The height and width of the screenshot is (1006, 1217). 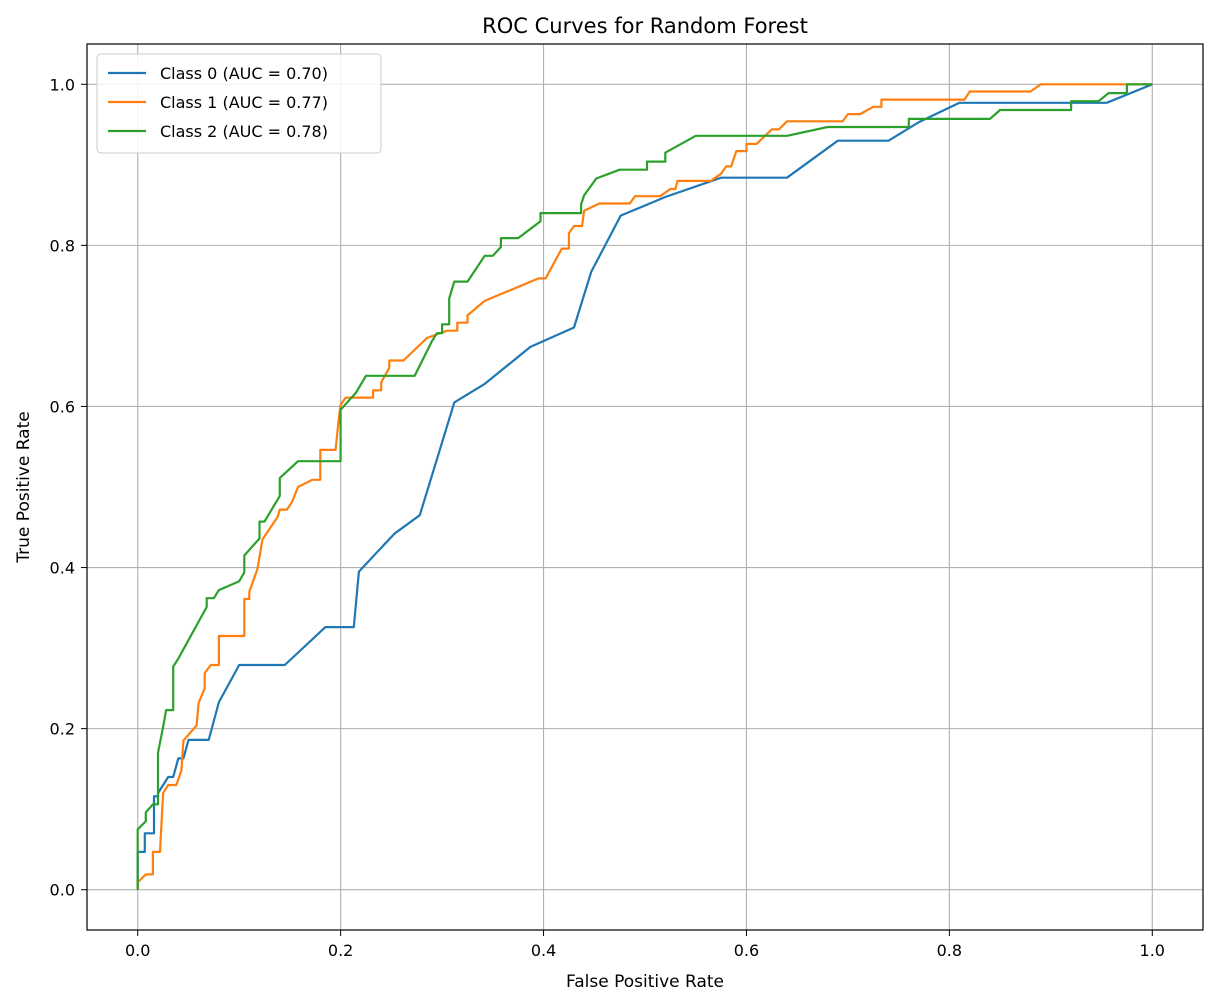 What do you see at coordinates (244, 73) in the screenshot?
I see `legend-label-class-0: Class 0 (AUC = 0.70)` at bounding box center [244, 73].